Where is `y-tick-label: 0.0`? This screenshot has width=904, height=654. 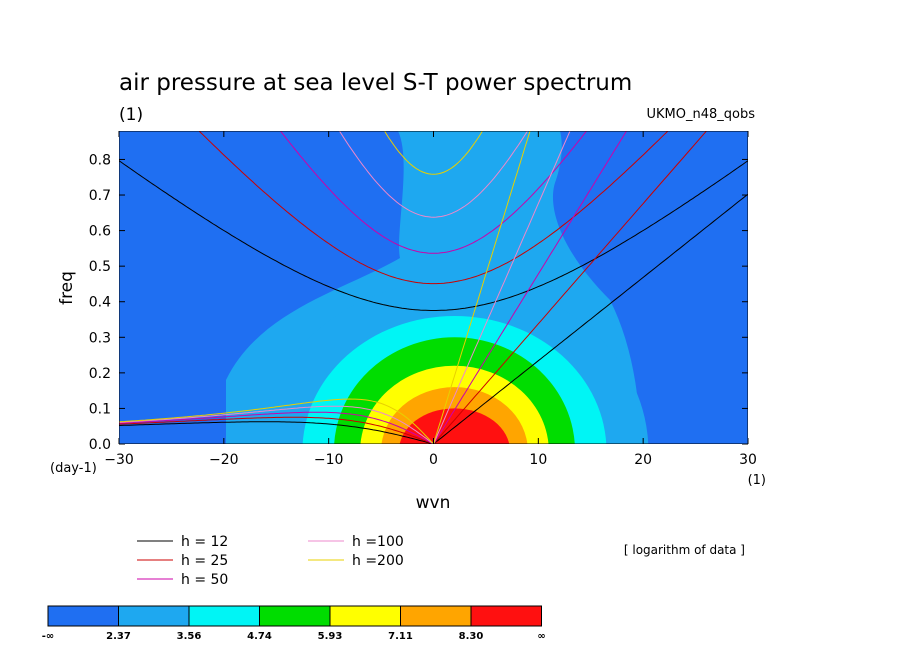 y-tick-label: 0.0 is located at coordinates (100, 445).